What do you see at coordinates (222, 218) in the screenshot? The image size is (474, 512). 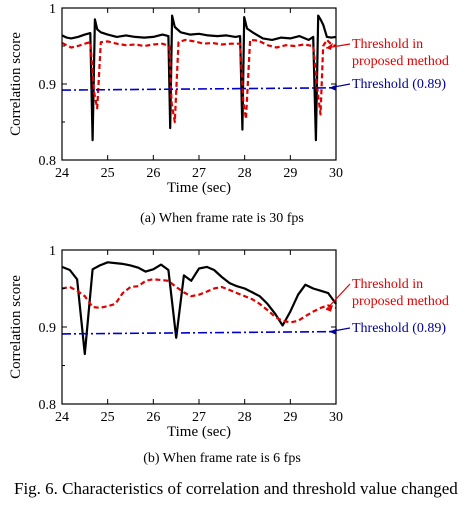 I see `subplot-caption: (a) When frame rate is 30 fps` at bounding box center [222, 218].